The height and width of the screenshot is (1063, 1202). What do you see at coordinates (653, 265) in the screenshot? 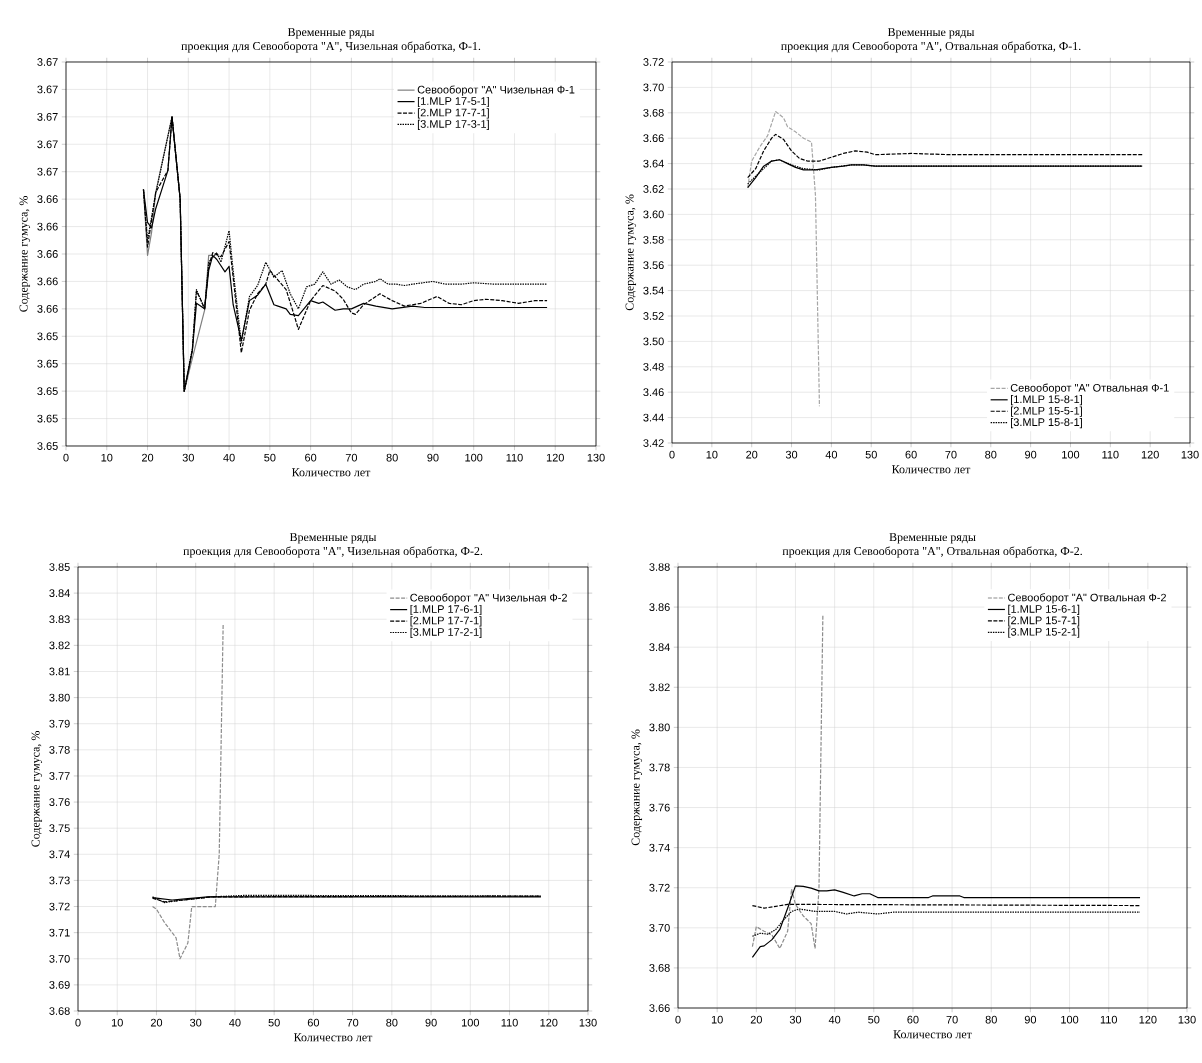
I see `y-tick-label: 3.56` at bounding box center [653, 265].